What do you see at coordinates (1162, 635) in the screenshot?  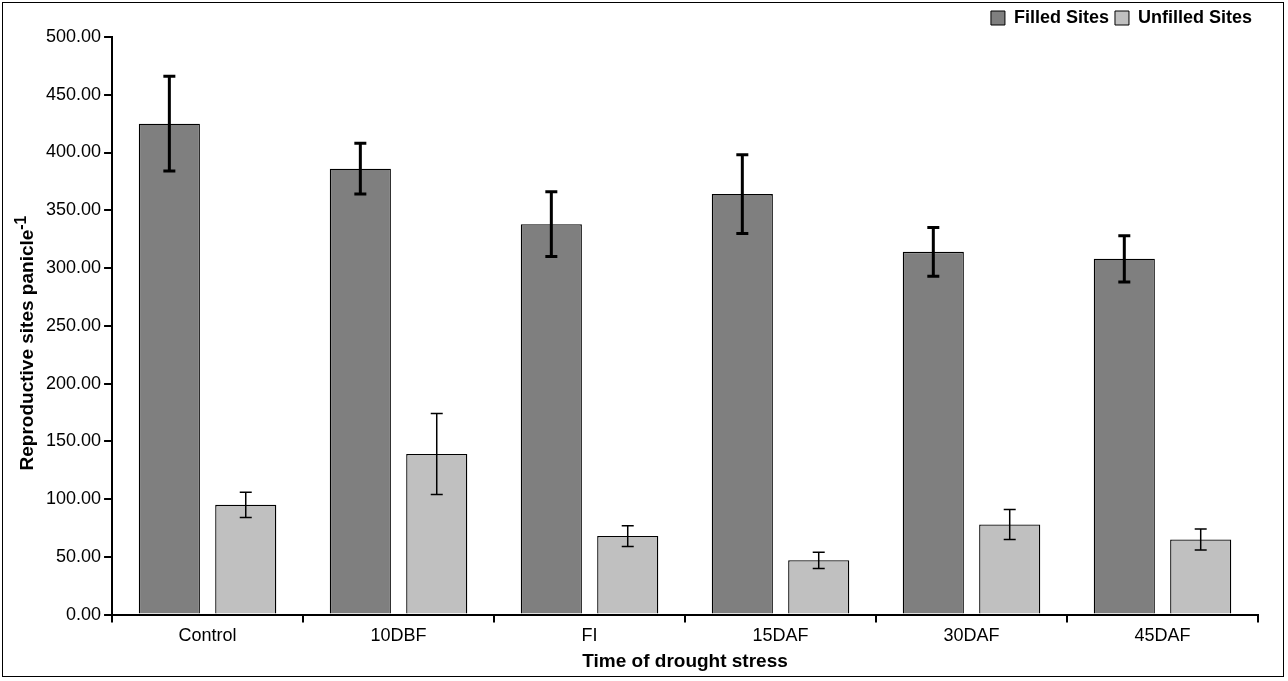 I see `x-tick-label: 45DAF` at bounding box center [1162, 635].